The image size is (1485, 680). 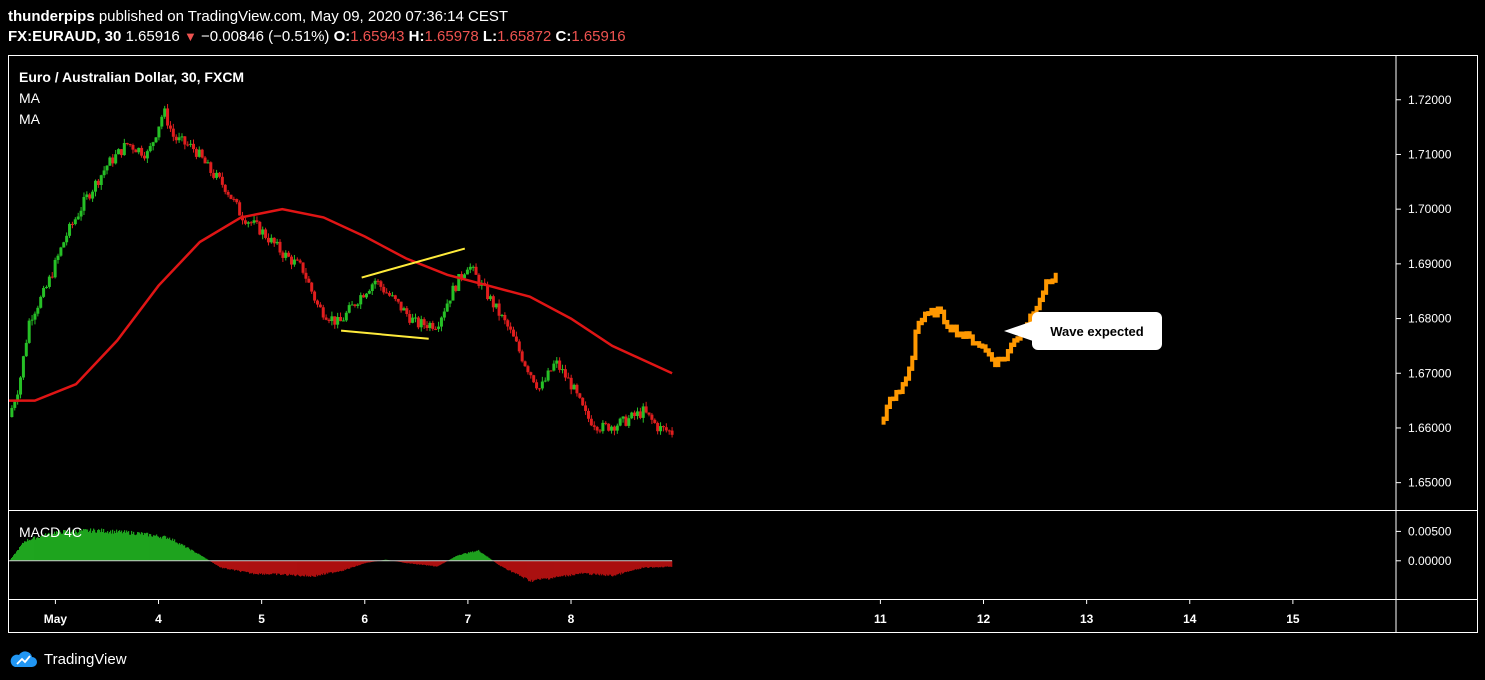 I want to click on ma-legend-1: MA, so click(x=29, y=98).